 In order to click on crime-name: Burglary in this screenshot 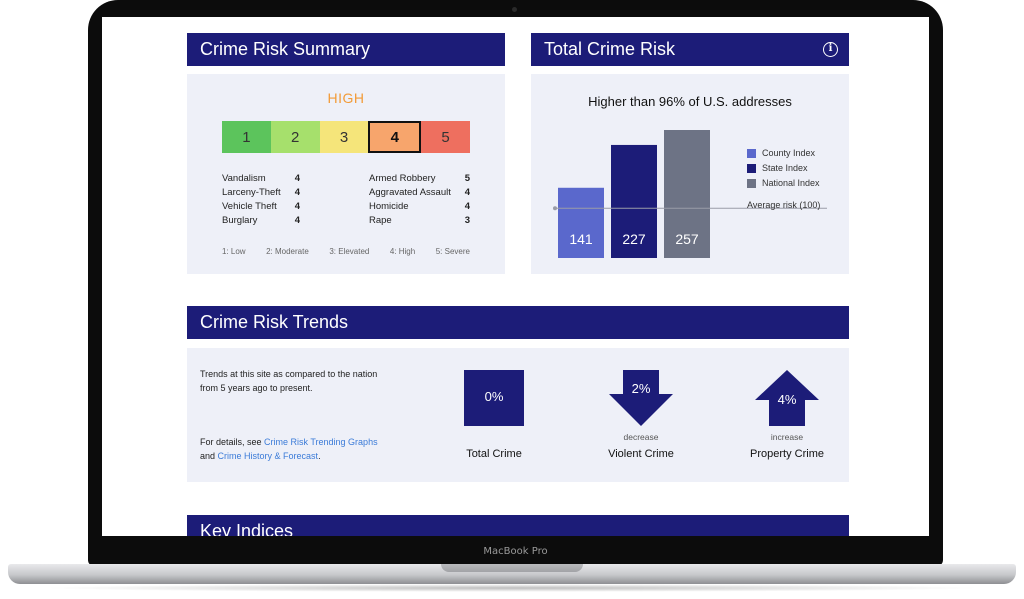, I will do `click(240, 220)`.